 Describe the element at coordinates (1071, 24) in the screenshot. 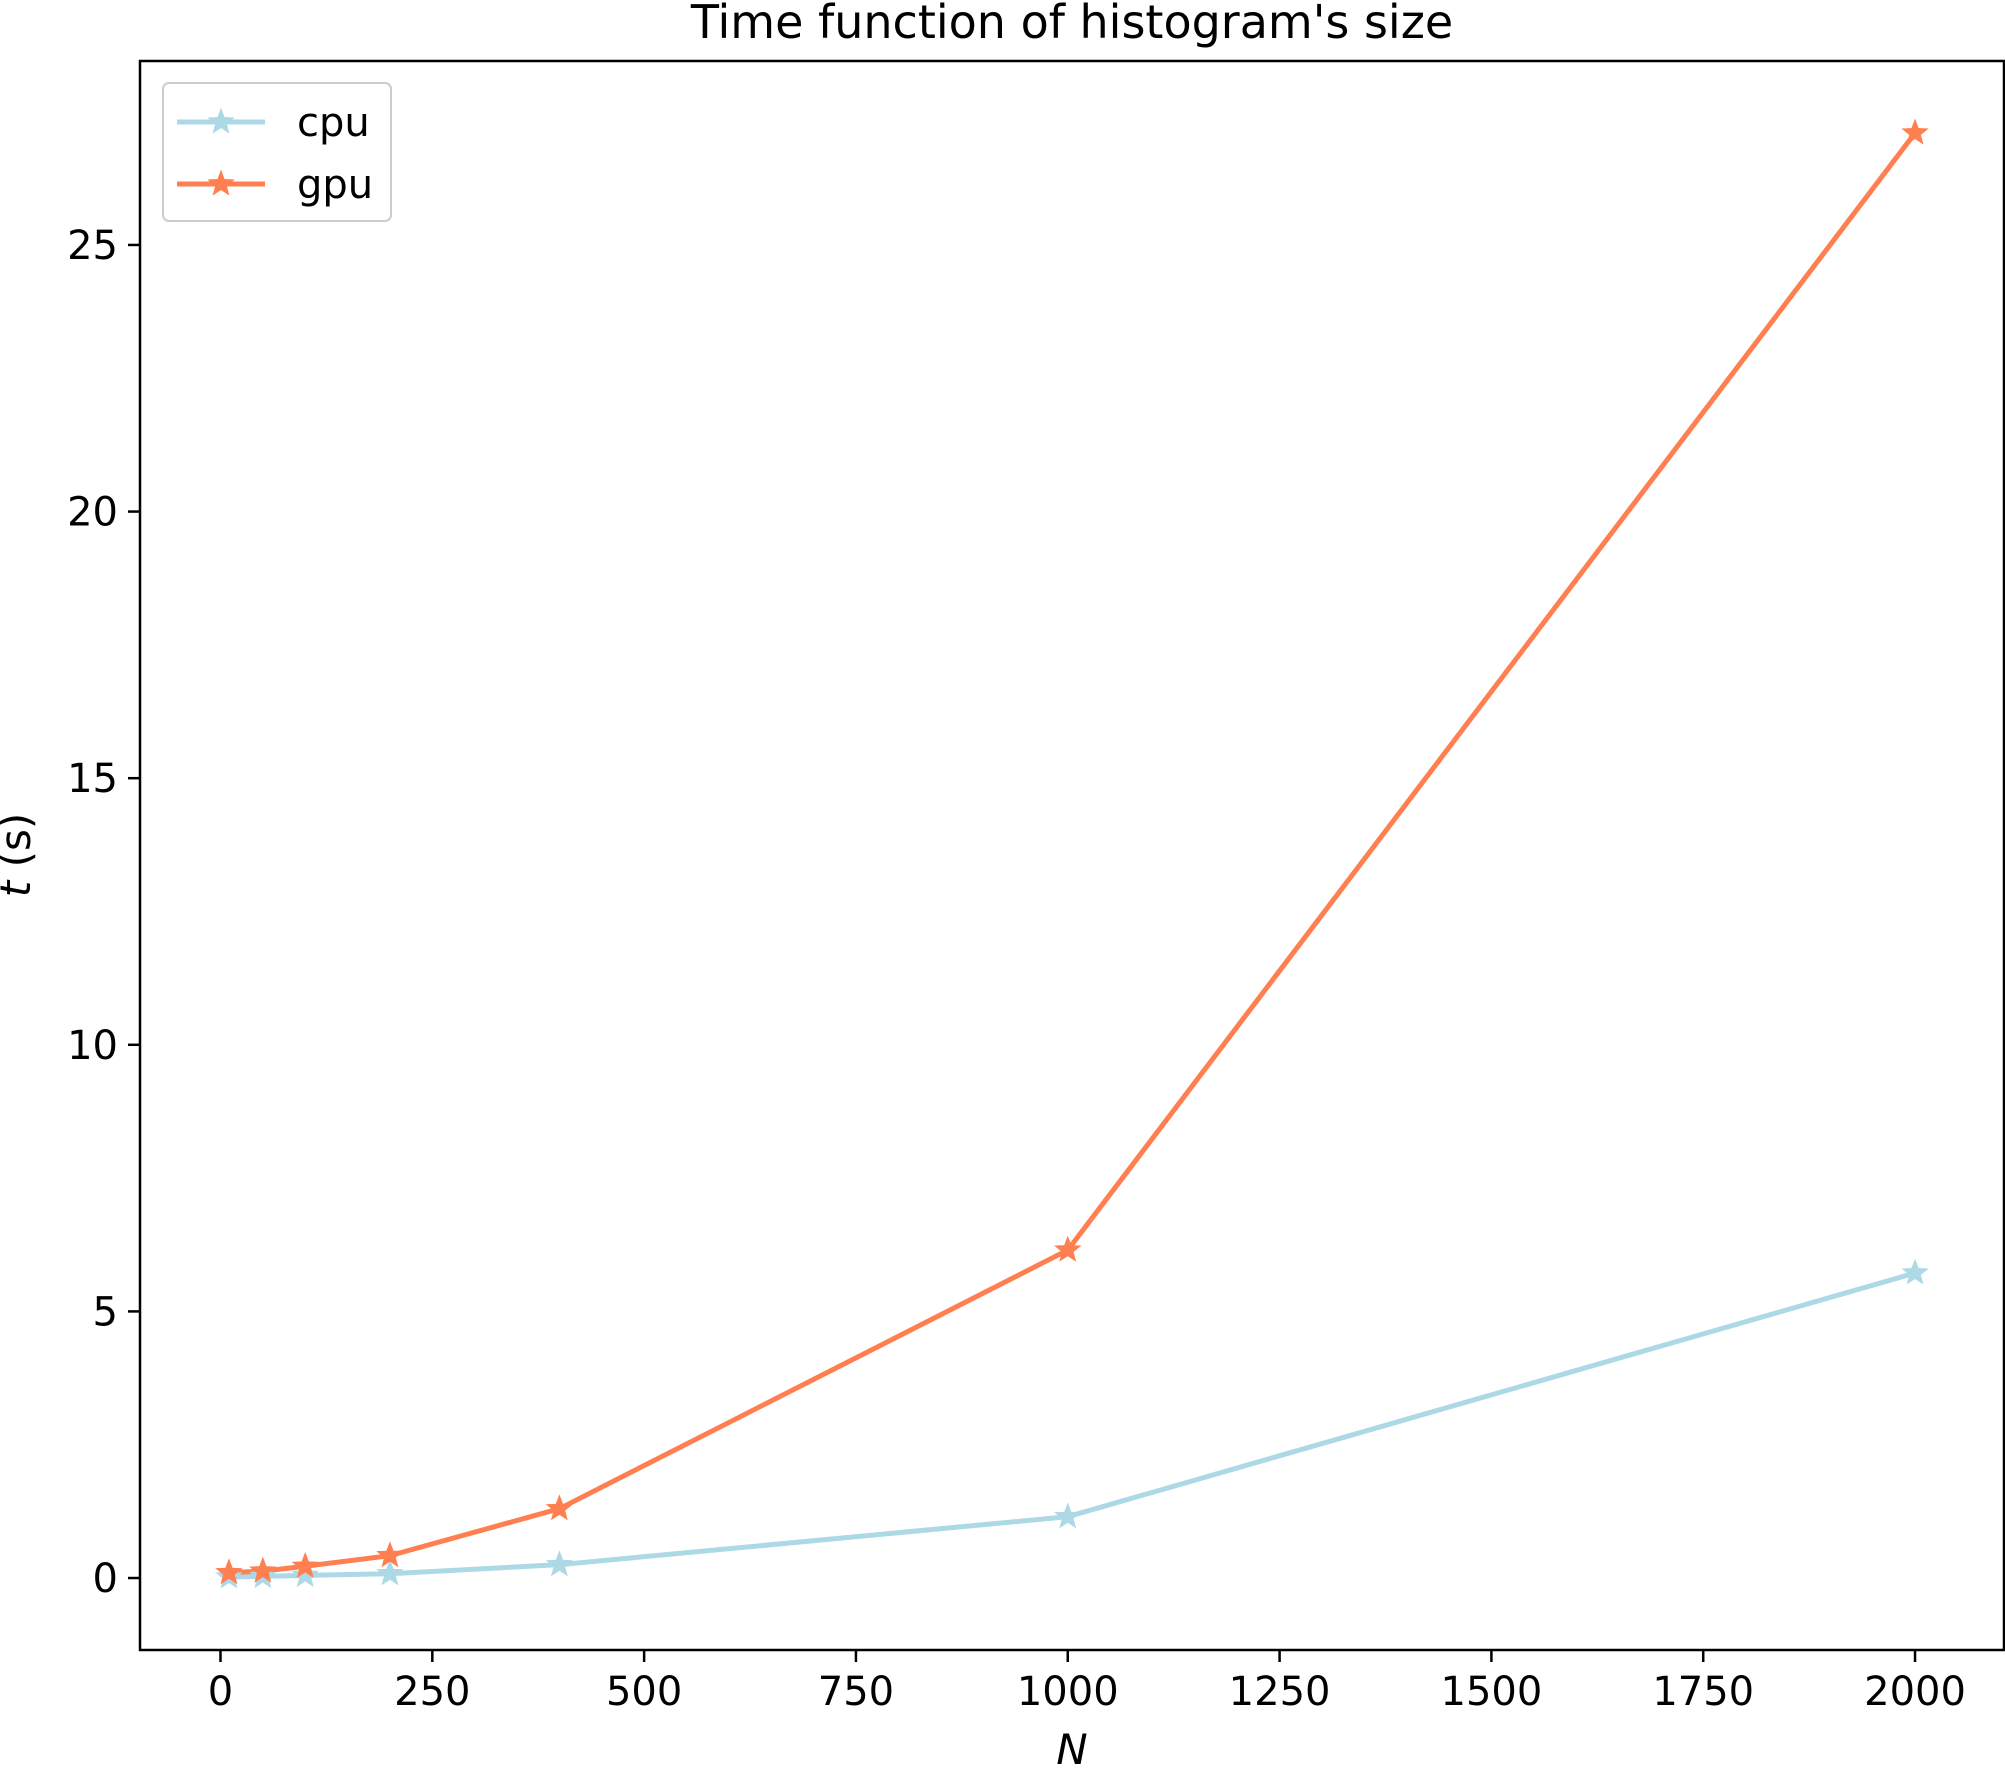

I see `chart-title: Time function of histogram's size` at that location.